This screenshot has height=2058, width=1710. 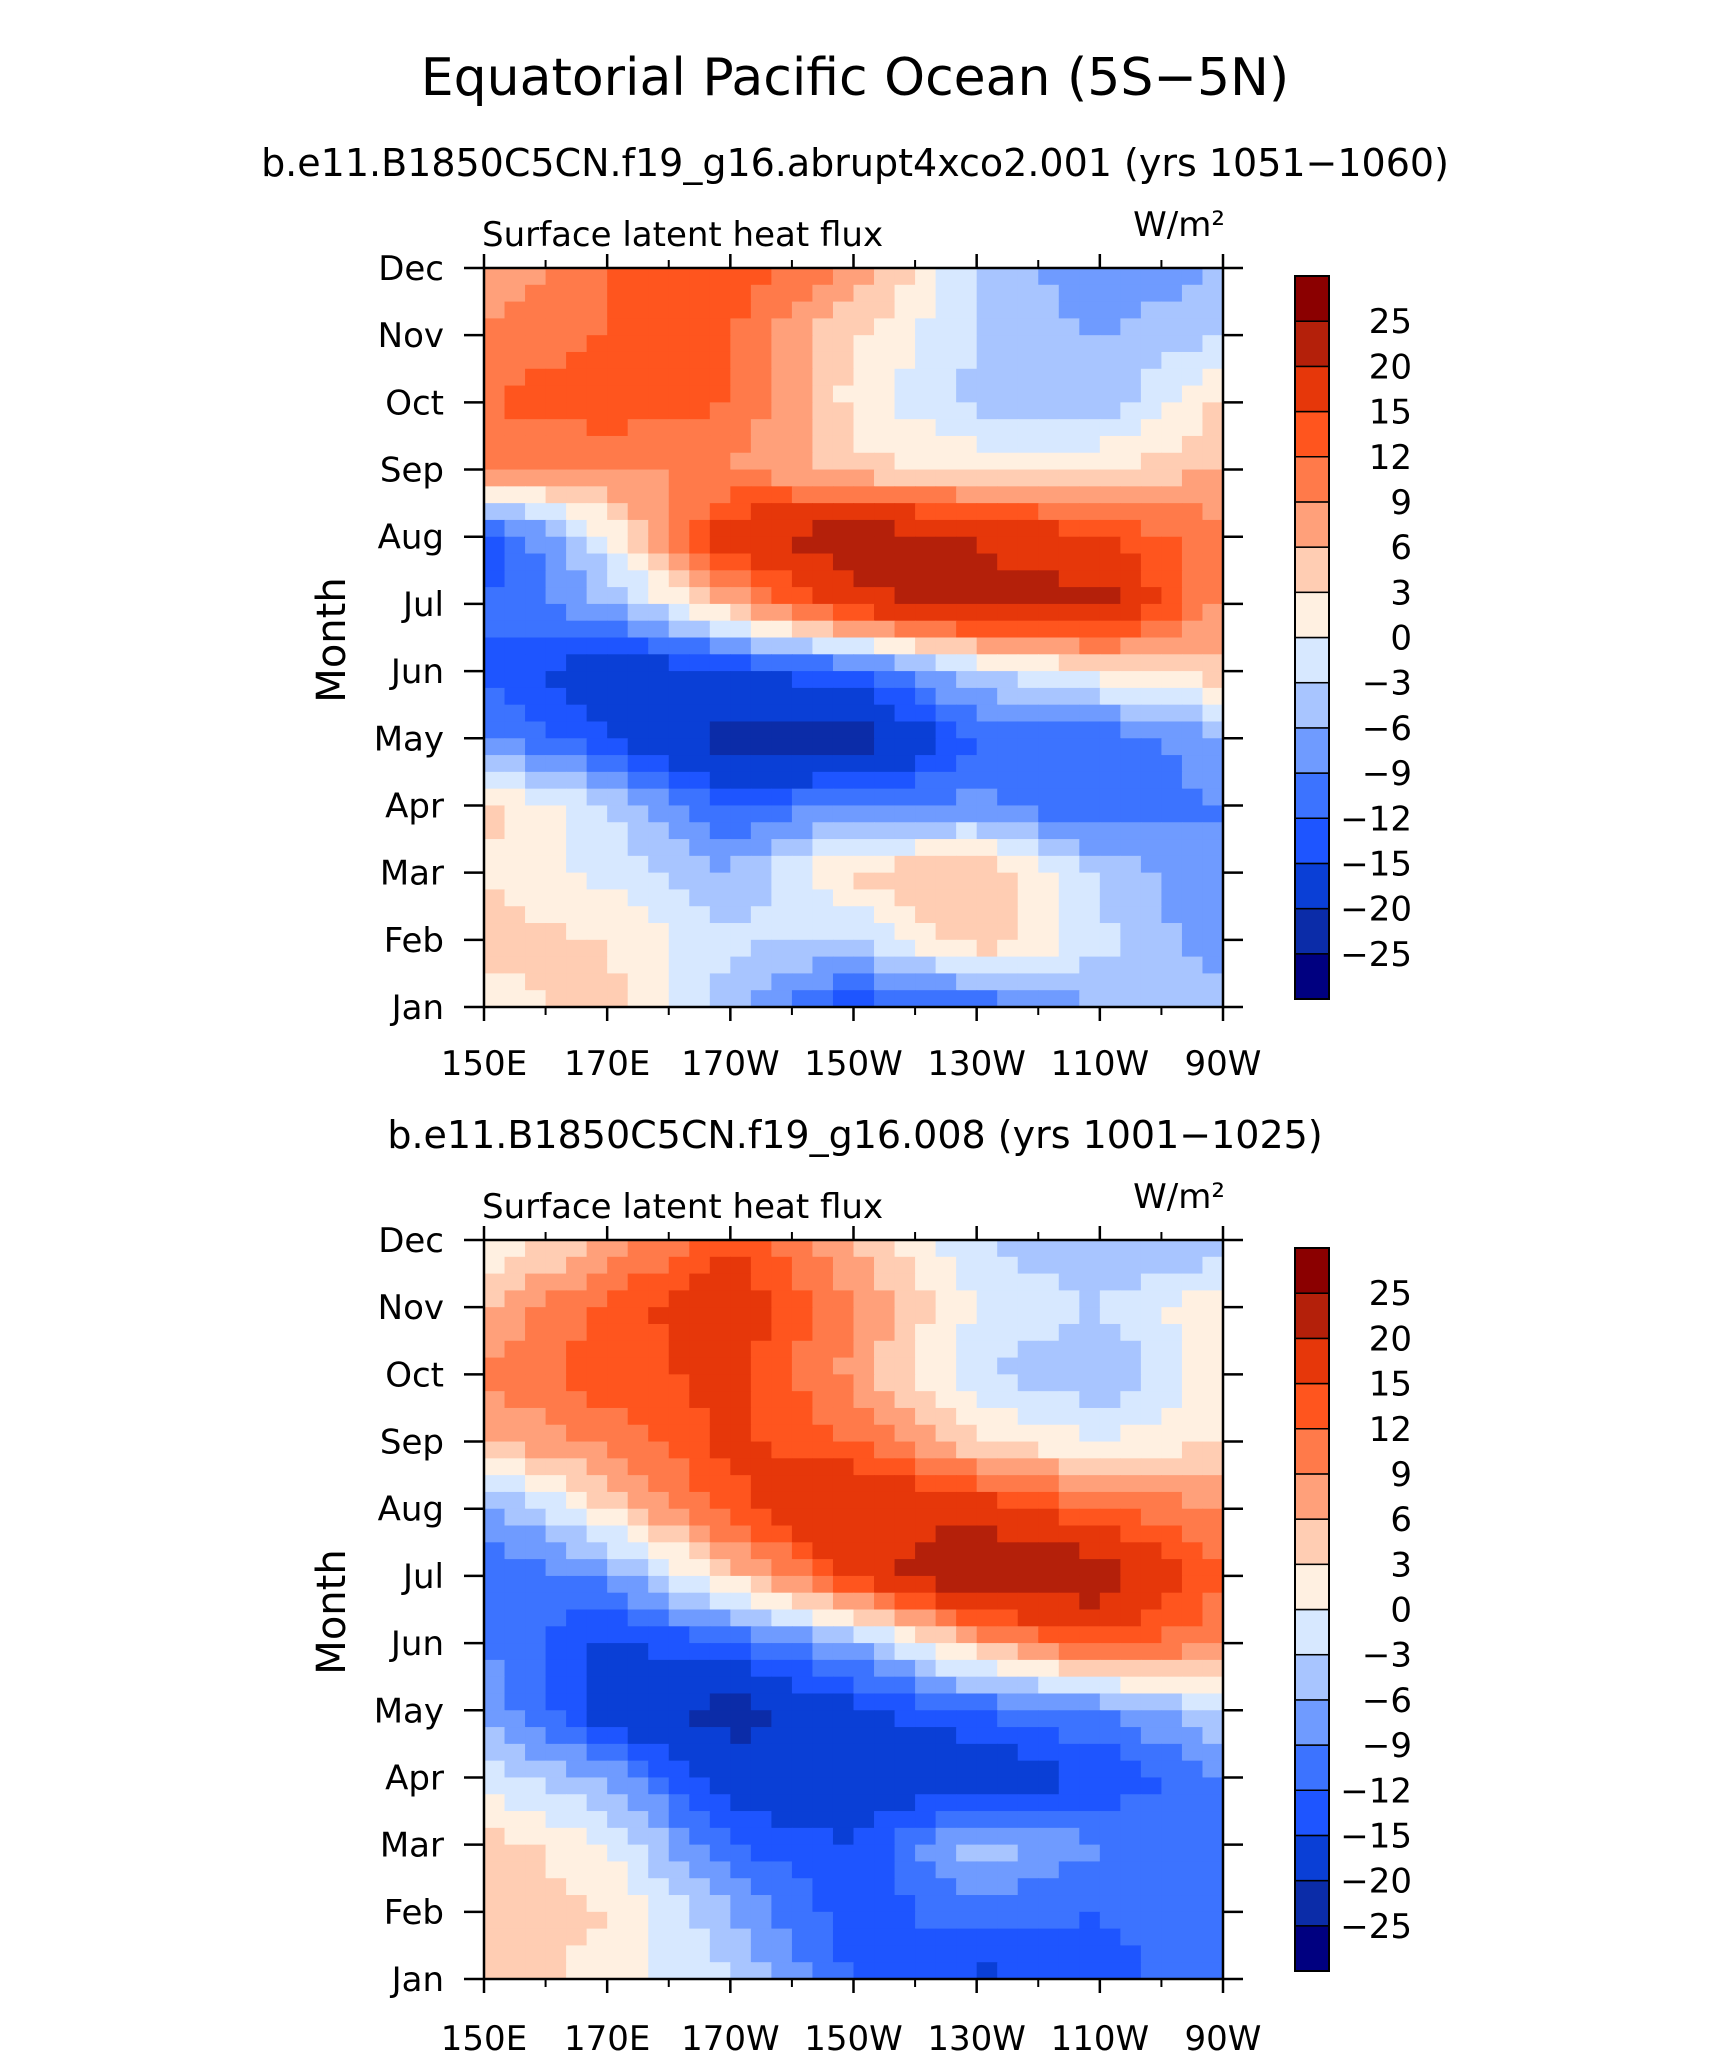 I want to click on y-tick-label: Aug, so click(x=411, y=538).